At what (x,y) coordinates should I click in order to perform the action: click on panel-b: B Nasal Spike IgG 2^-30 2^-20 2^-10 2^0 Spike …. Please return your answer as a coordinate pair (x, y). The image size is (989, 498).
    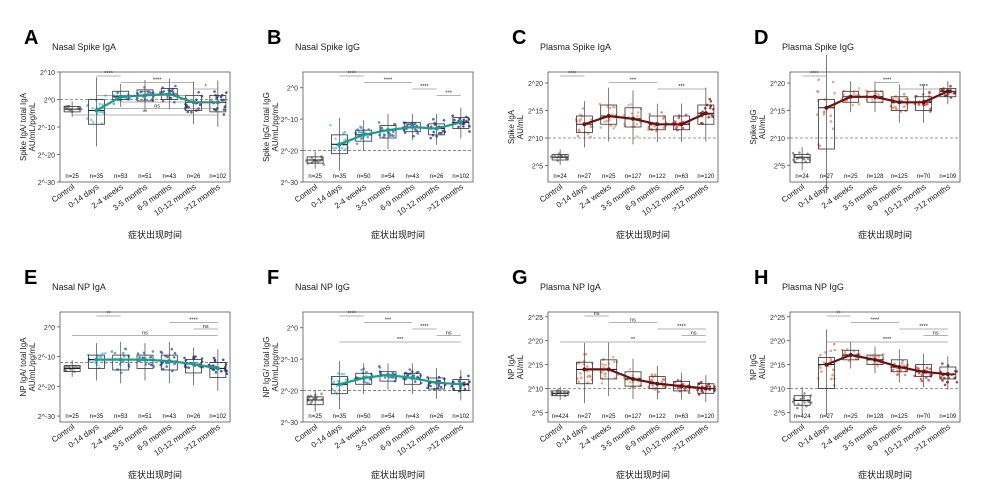
    Looking at the image, I should click on (368, 133).